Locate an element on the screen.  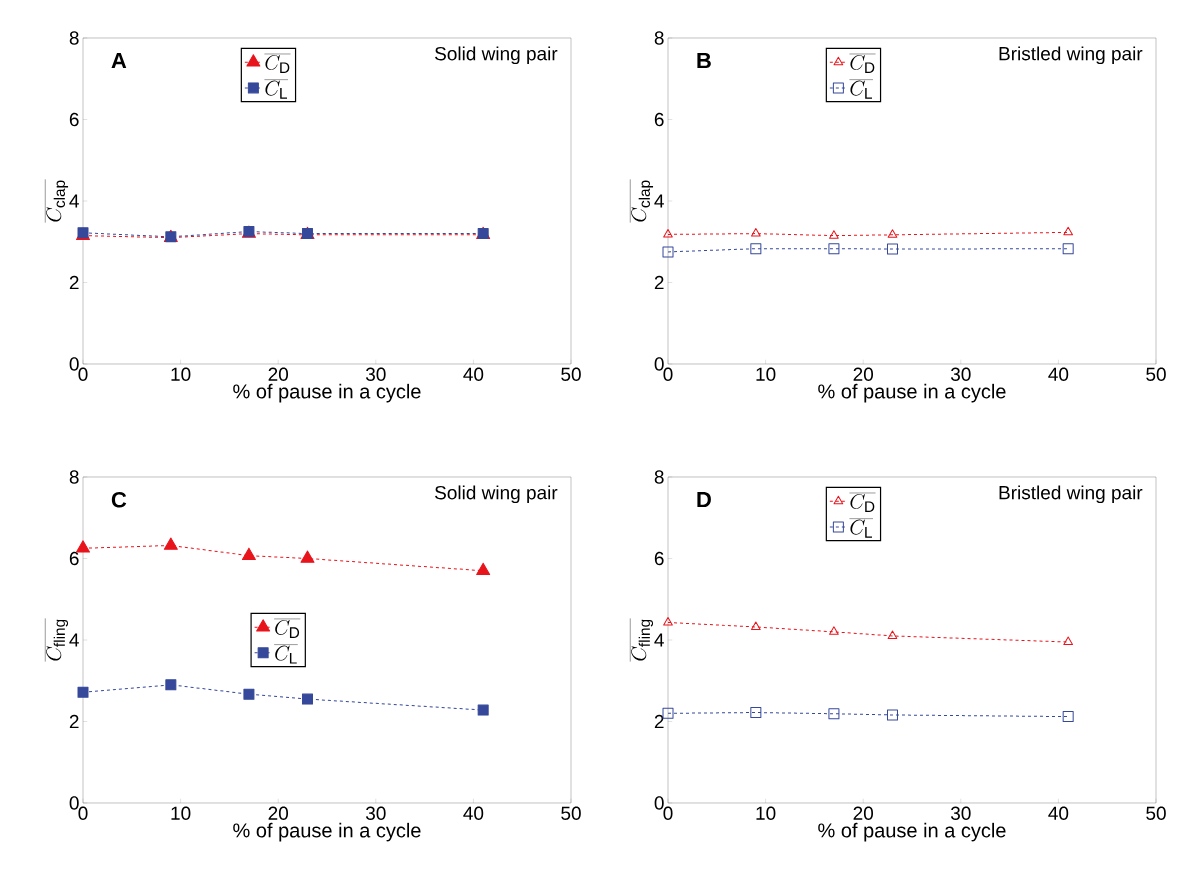
text: B is located at coordinates (704, 60).